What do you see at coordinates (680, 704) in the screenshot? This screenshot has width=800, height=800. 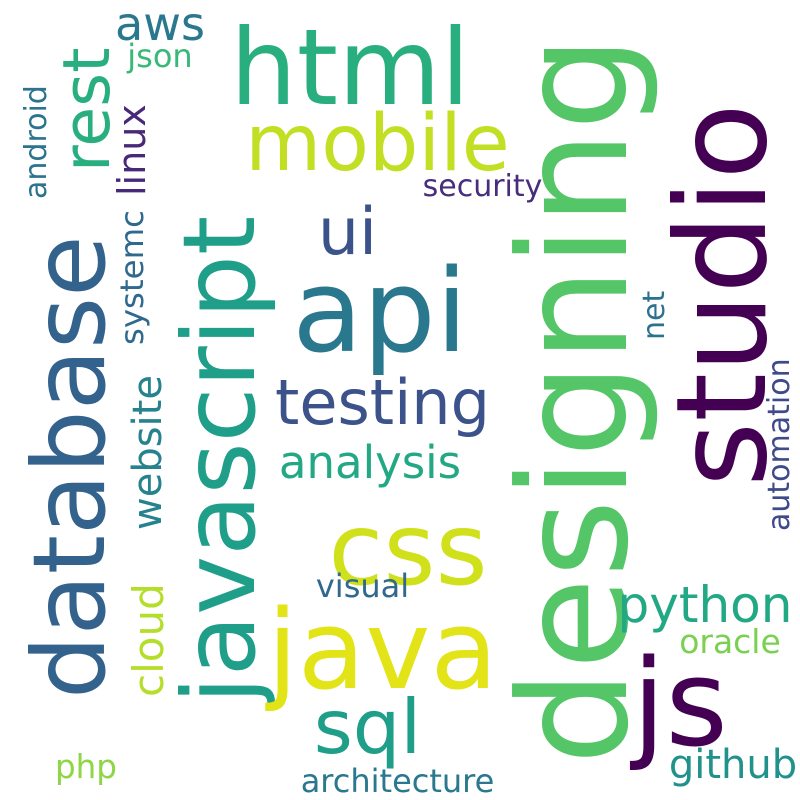 I see `word-js: js` at bounding box center [680, 704].